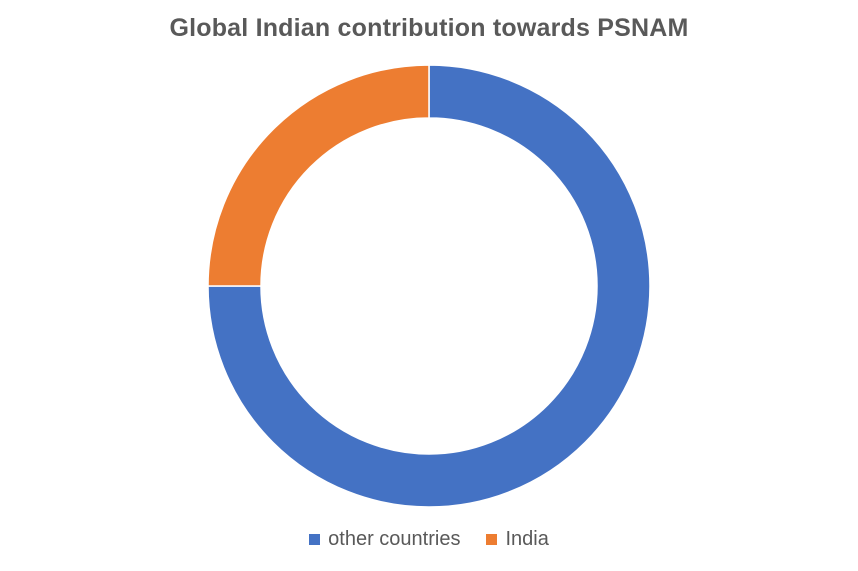  I want to click on chart-title: Global Indian contribution towards PSNAM, so click(429, 28).